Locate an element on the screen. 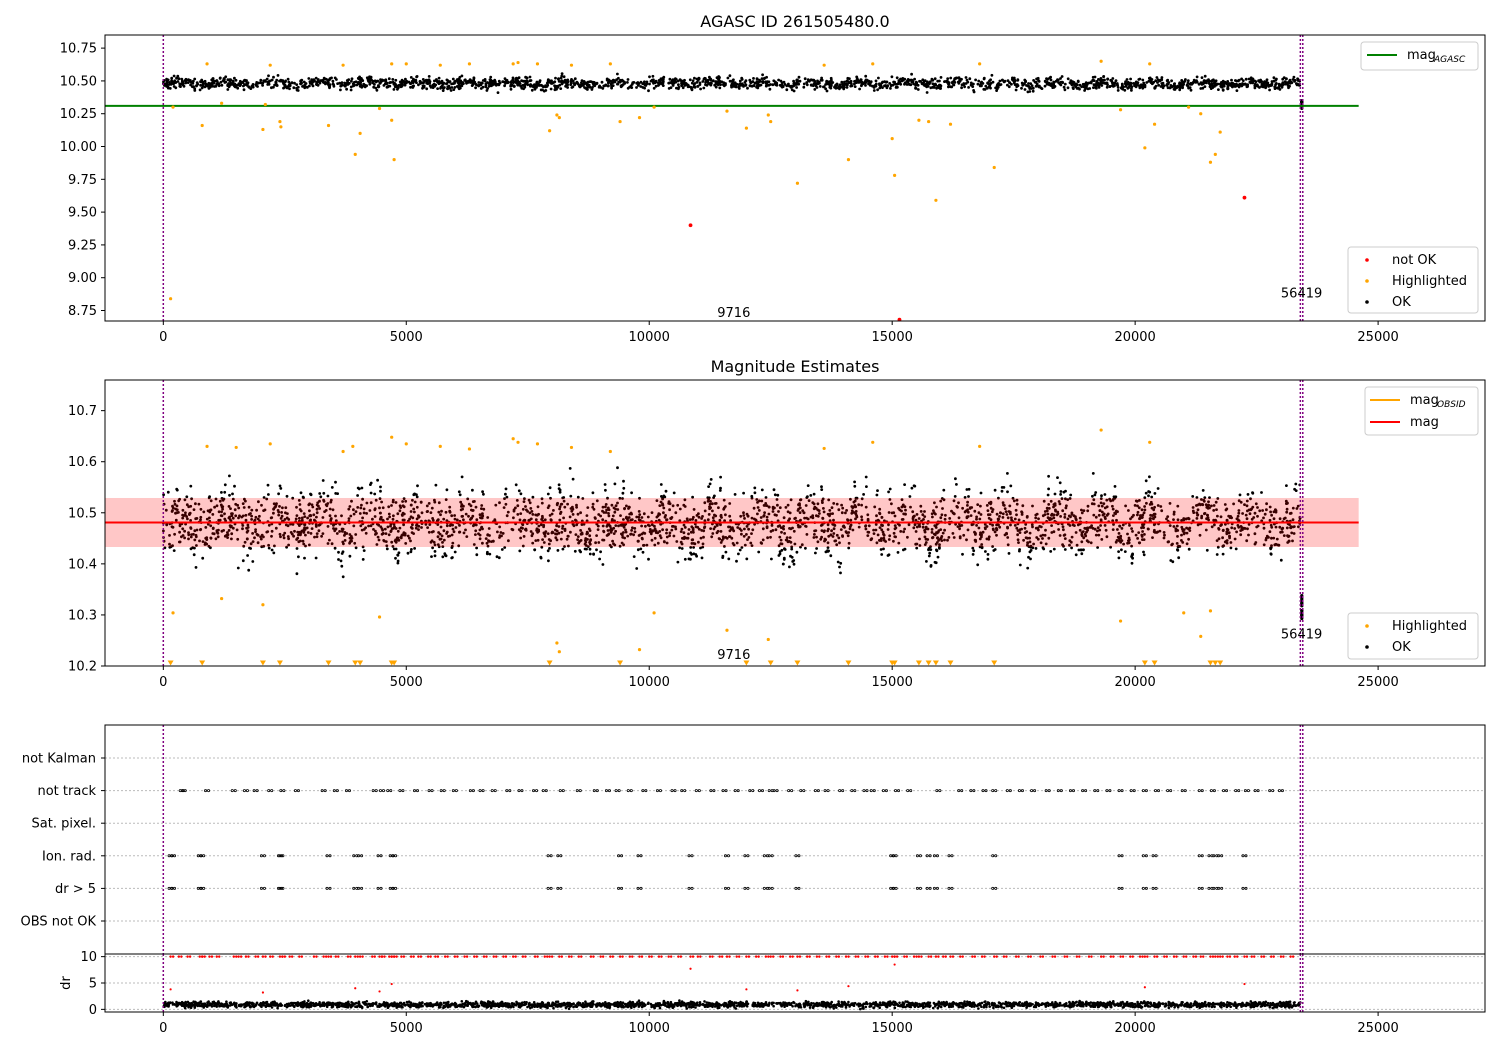  panel-2-title: Magnitude Estimates is located at coordinates (795, 366).